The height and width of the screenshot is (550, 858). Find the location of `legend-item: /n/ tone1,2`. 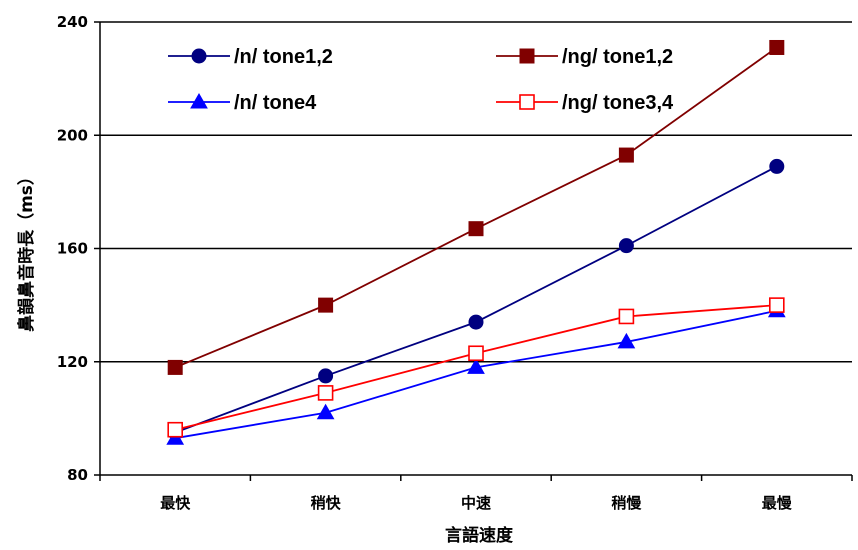

legend-item: /n/ tone1,2 is located at coordinates (250, 57).